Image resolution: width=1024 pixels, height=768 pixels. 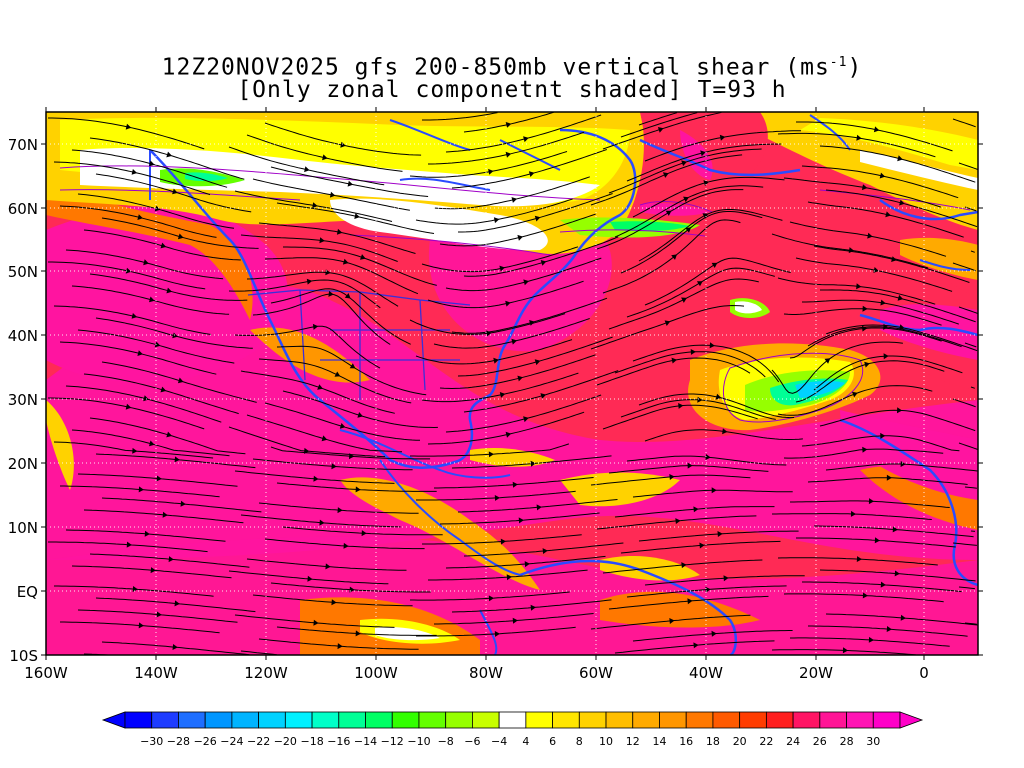 I want to click on lat-label: EQ, so click(x=27, y=592).